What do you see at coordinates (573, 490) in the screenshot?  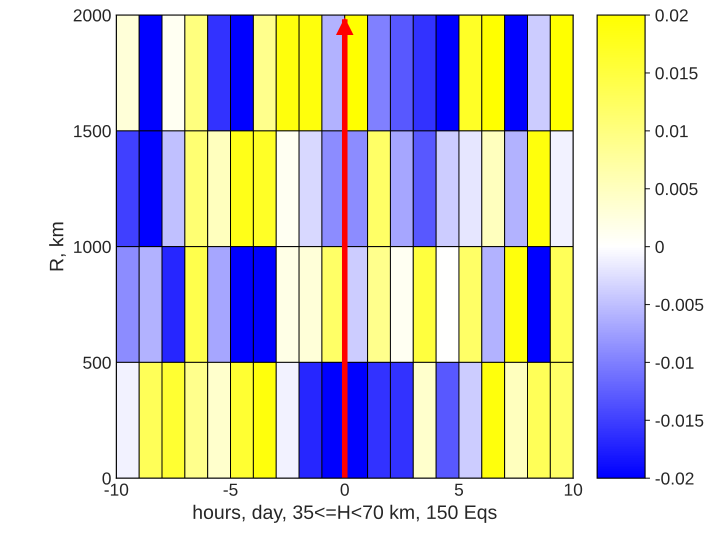 I see `x-tick-label: 10` at bounding box center [573, 490].